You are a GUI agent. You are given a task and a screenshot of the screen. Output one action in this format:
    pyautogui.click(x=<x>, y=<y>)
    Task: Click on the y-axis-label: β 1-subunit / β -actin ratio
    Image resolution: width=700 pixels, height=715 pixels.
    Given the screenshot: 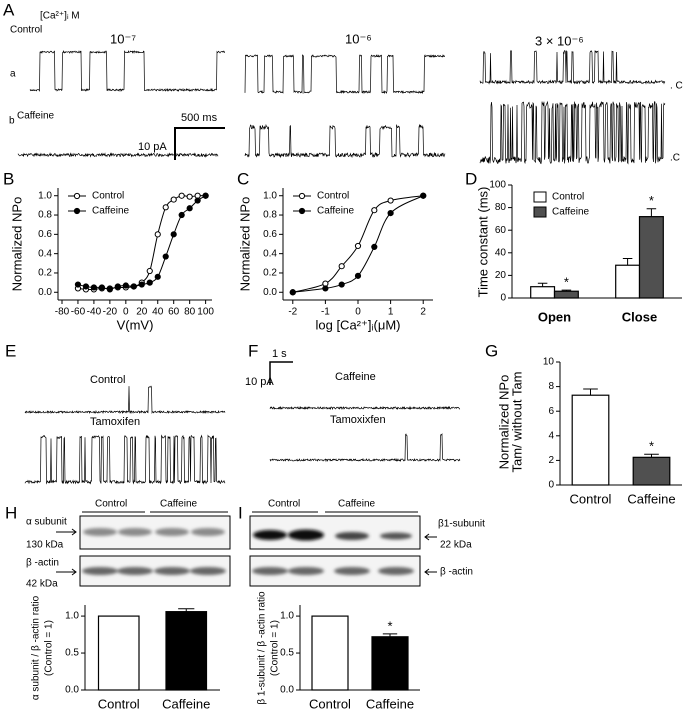 What is the action you would take?
    pyautogui.click(x=262, y=648)
    